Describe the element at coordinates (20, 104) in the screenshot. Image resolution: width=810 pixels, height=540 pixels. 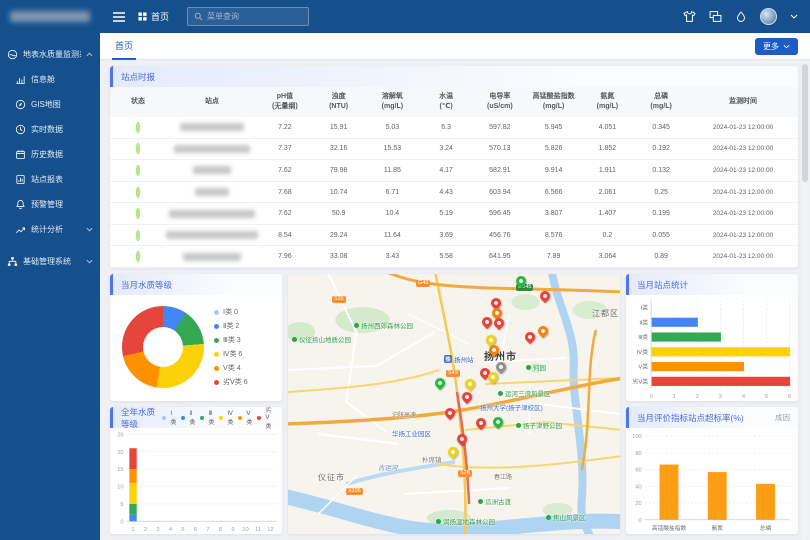
I see `compass-icon` at that location.